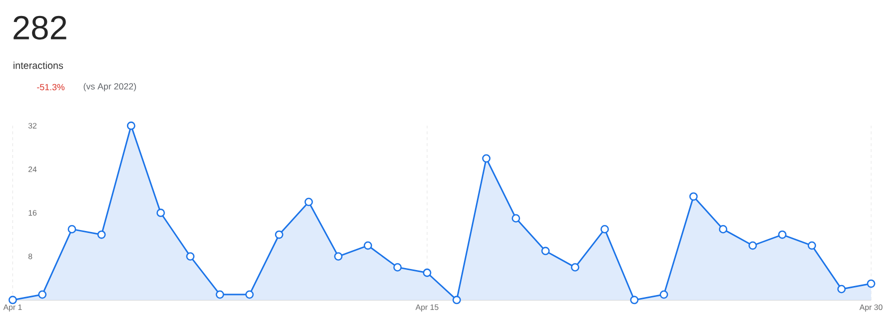 The height and width of the screenshot is (323, 886). What do you see at coordinates (40, 28) in the screenshot?
I see `chart-title: 282` at bounding box center [40, 28].